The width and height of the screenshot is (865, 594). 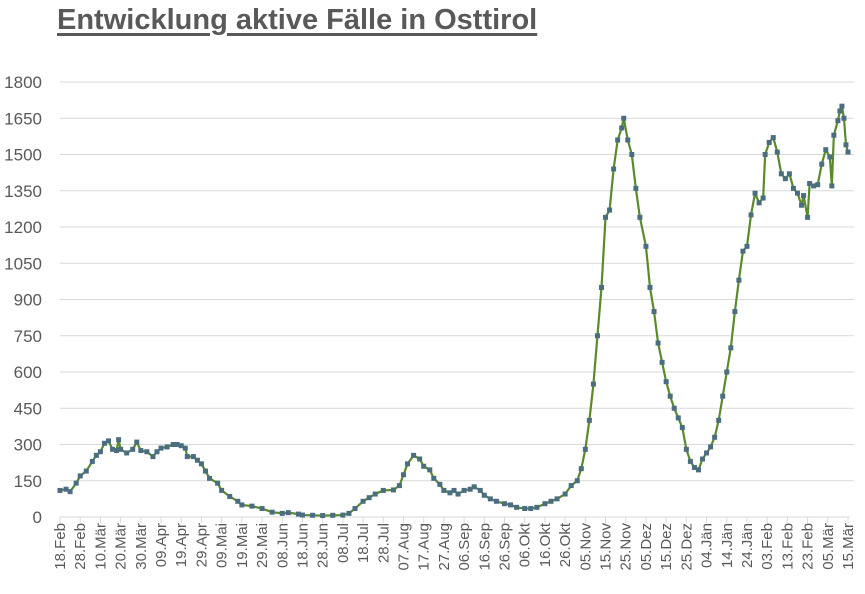 What do you see at coordinates (444, 547) in the screenshot?
I see `x-tick-label: 27.Aug` at bounding box center [444, 547].